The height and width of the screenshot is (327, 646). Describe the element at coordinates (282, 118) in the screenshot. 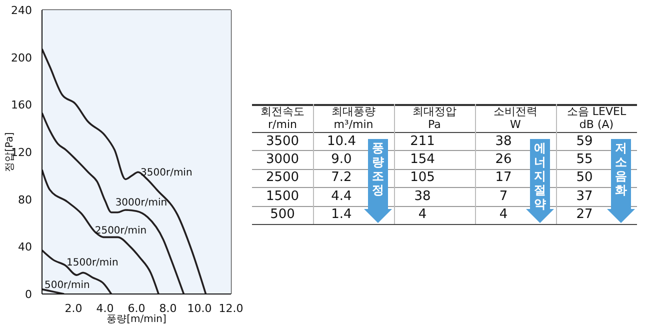

I see `text: 회전속도 r/min` at that location.